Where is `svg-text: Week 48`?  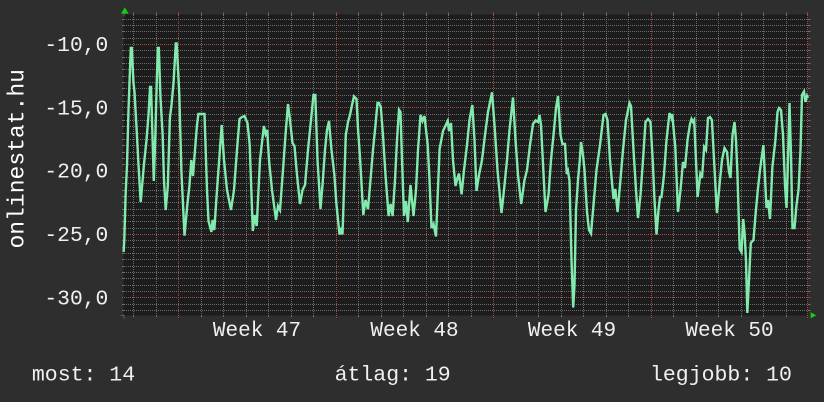
svg-text: Week 48 is located at coordinates (414, 331).